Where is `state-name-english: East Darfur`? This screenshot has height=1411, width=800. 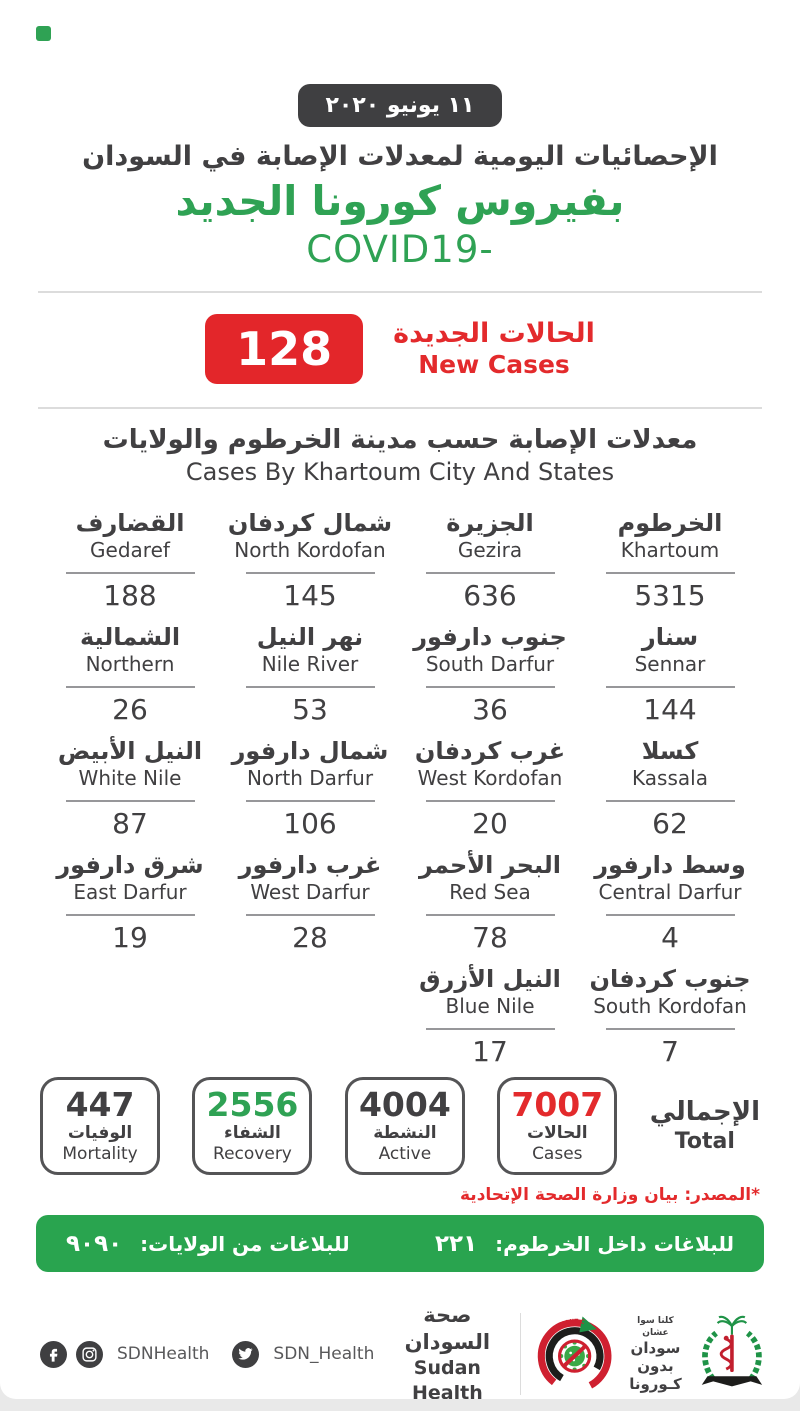 state-name-english: East Darfur is located at coordinates (130, 892).